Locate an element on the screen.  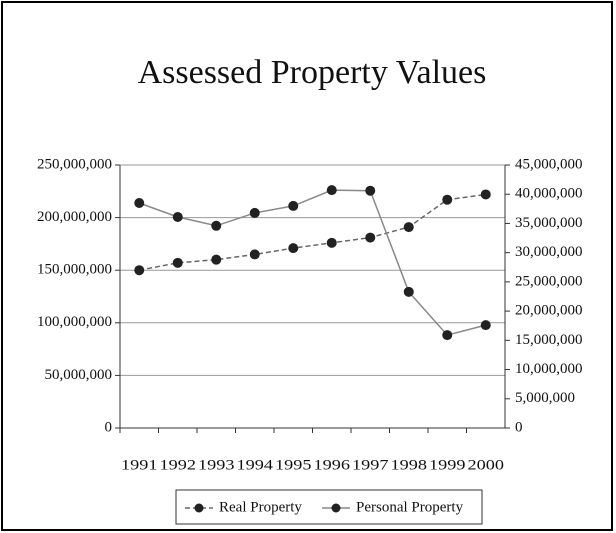
series-line is located at coordinates (312, 232).